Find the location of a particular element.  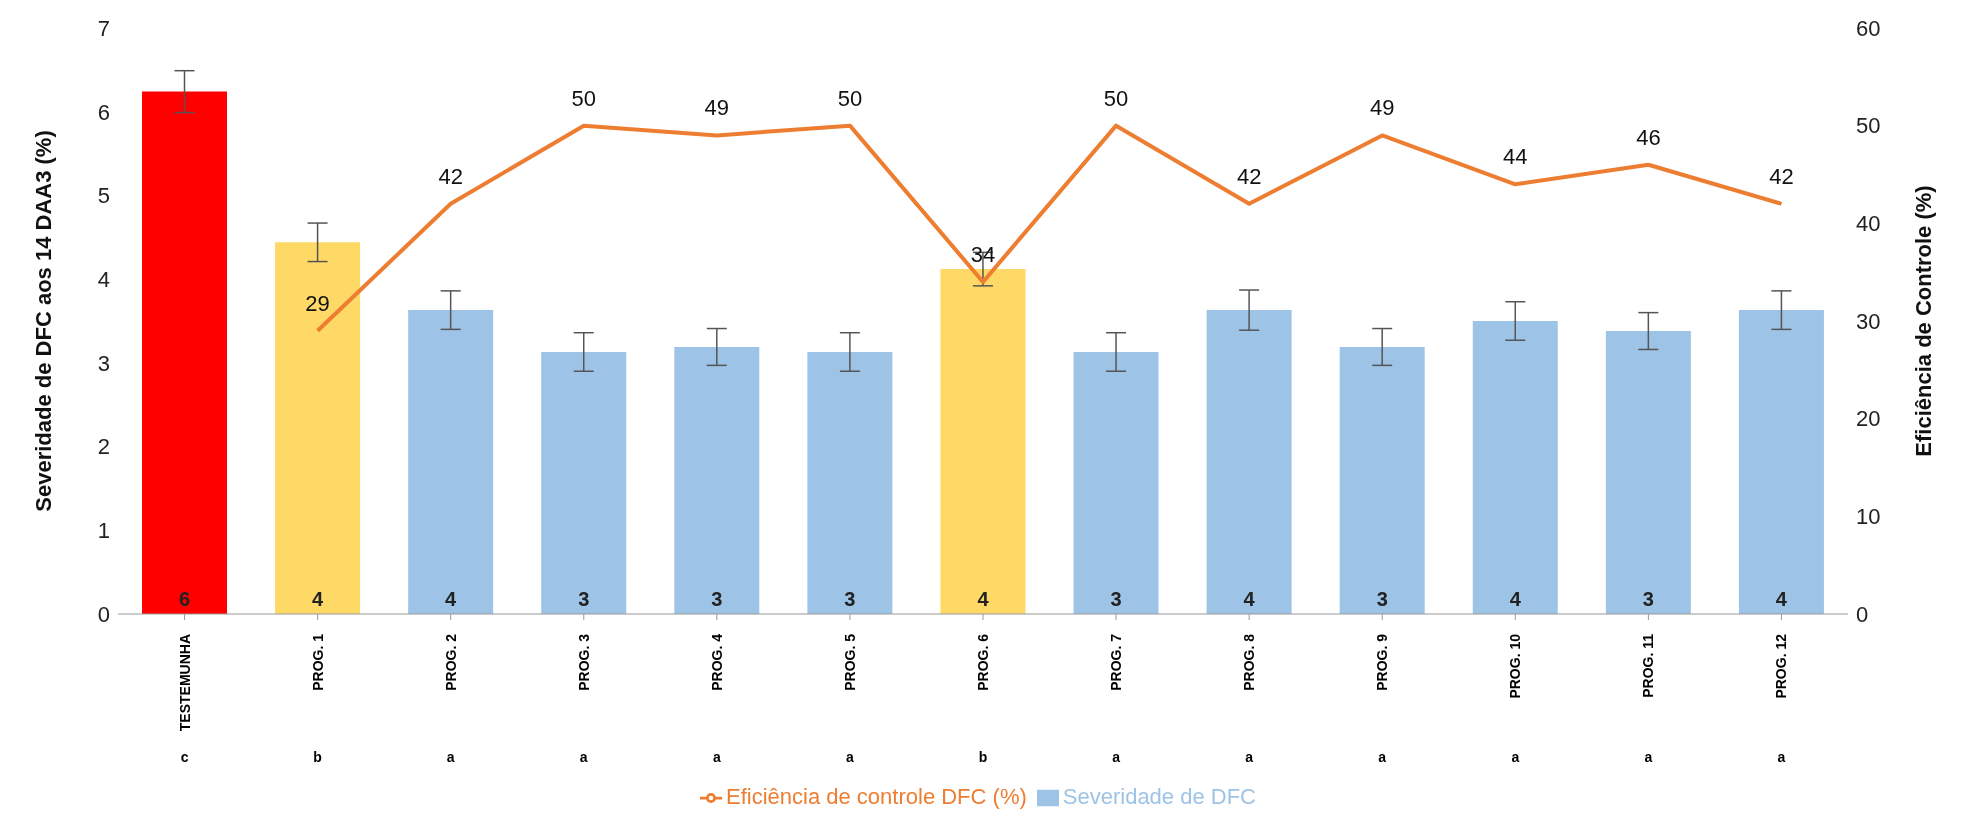

legend-label: Eficiência de controle DFC (%) is located at coordinates (876, 796).